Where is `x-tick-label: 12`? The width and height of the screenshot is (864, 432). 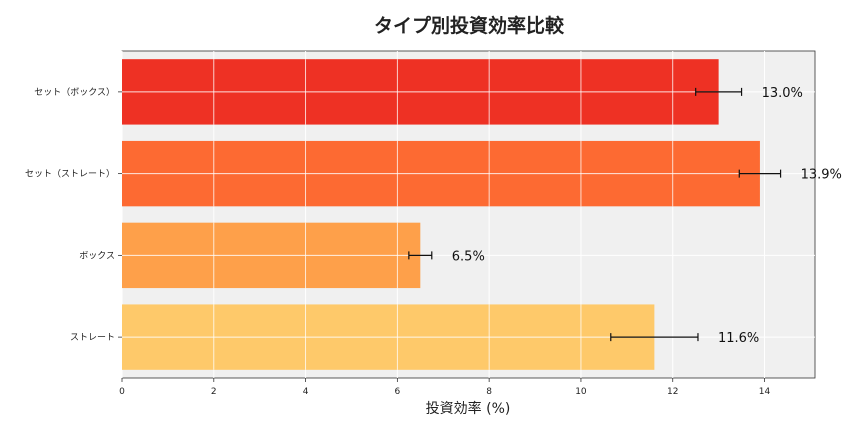
x-tick-label: 12 is located at coordinates (672, 392).